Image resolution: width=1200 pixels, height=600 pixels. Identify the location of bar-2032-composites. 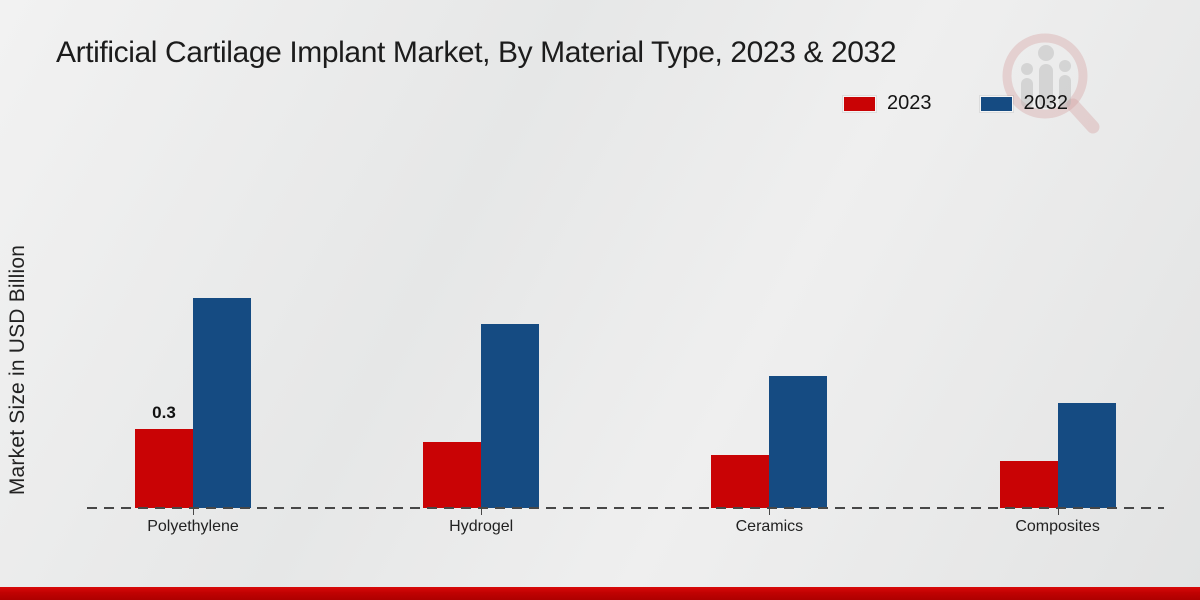
(1086, 455).